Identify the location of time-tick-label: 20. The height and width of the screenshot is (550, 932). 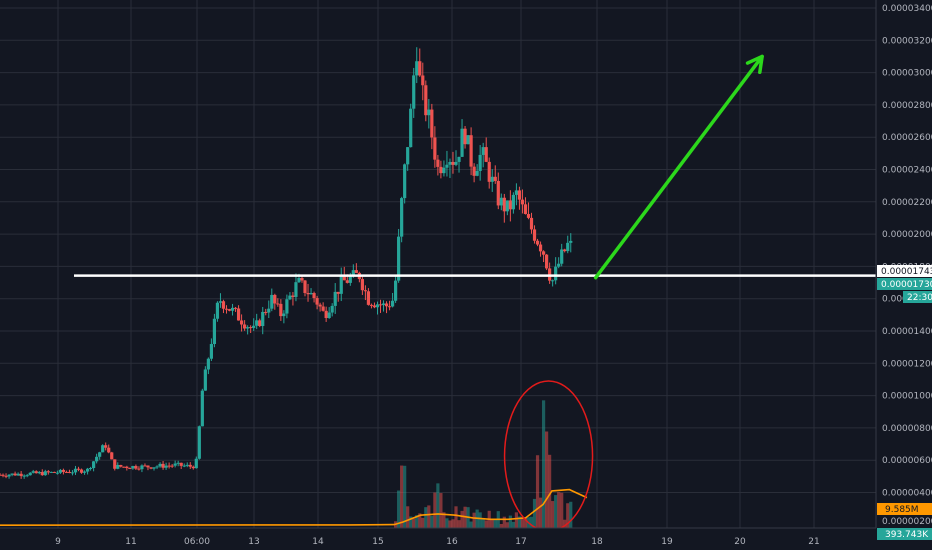
(740, 542).